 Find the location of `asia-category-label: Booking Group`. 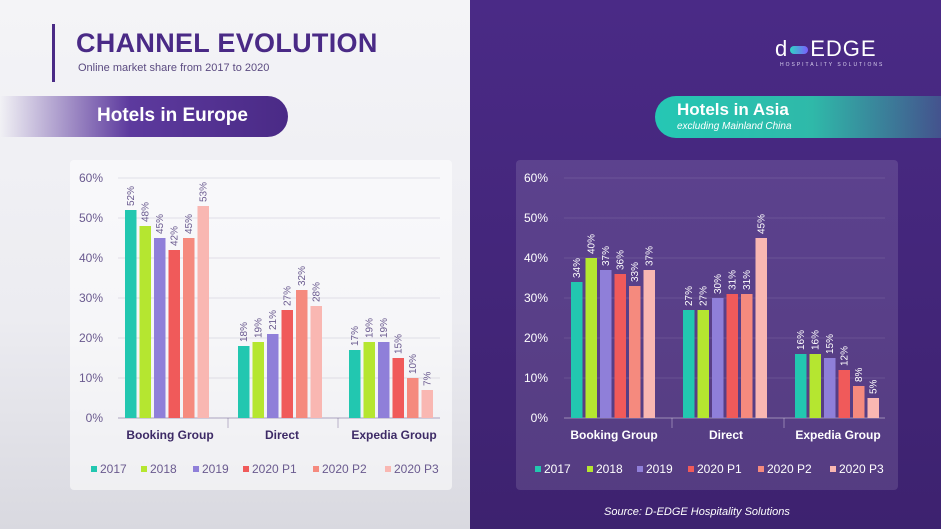

asia-category-label: Booking Group is located at coordinates (613, 435).